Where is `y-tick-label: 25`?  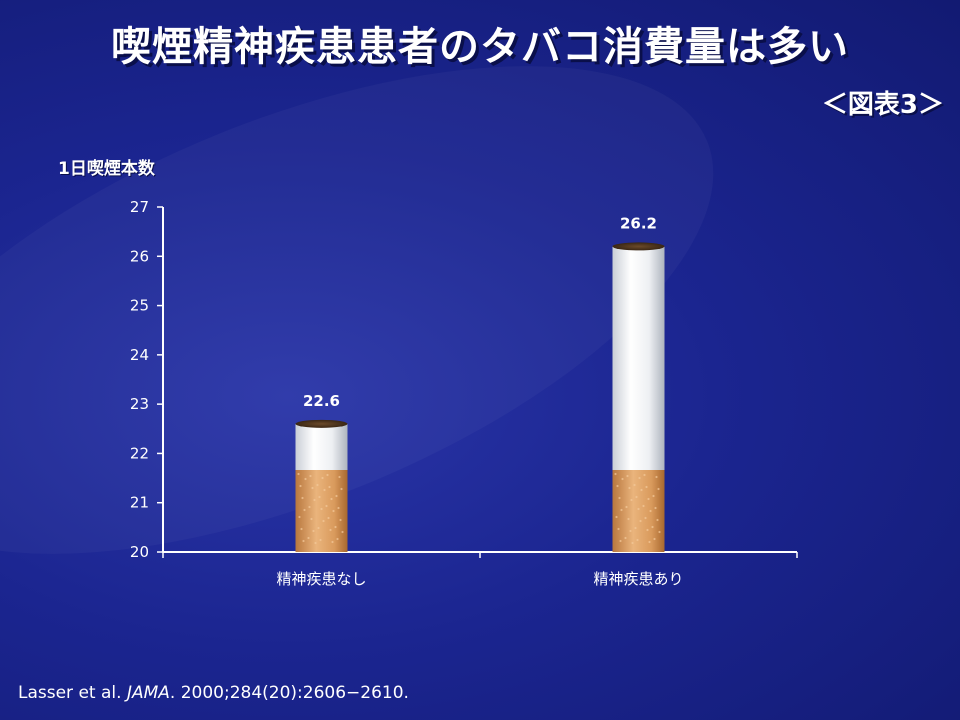 y-tick-label: 25 is located at coordinates (139, 306).